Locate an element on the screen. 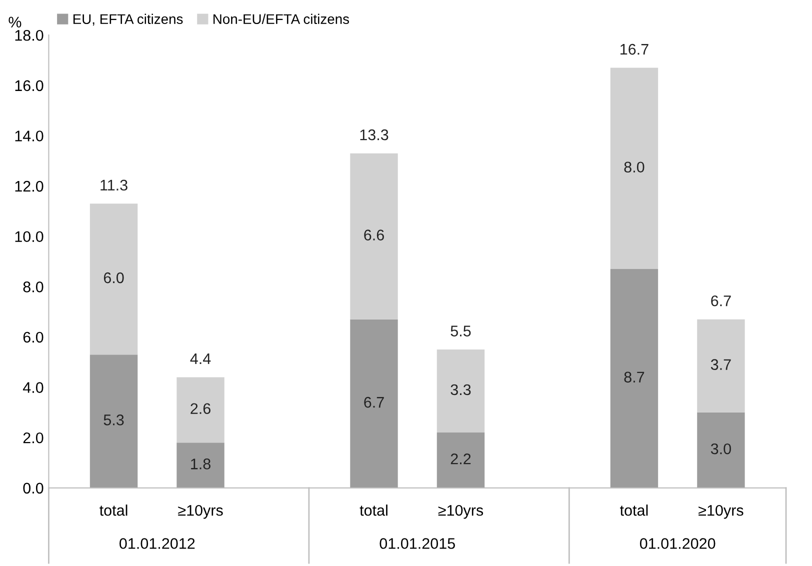  total-label: 6.7 is located at coordinates (721, 300).